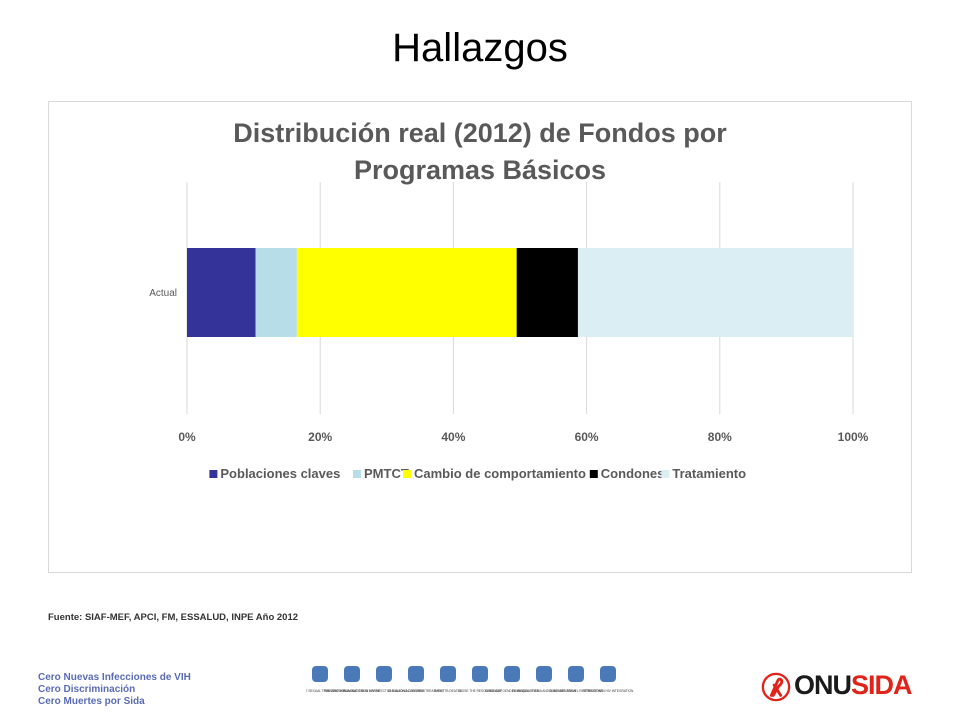  I want to click on x-tick-label: 100%, so click(853, 437).